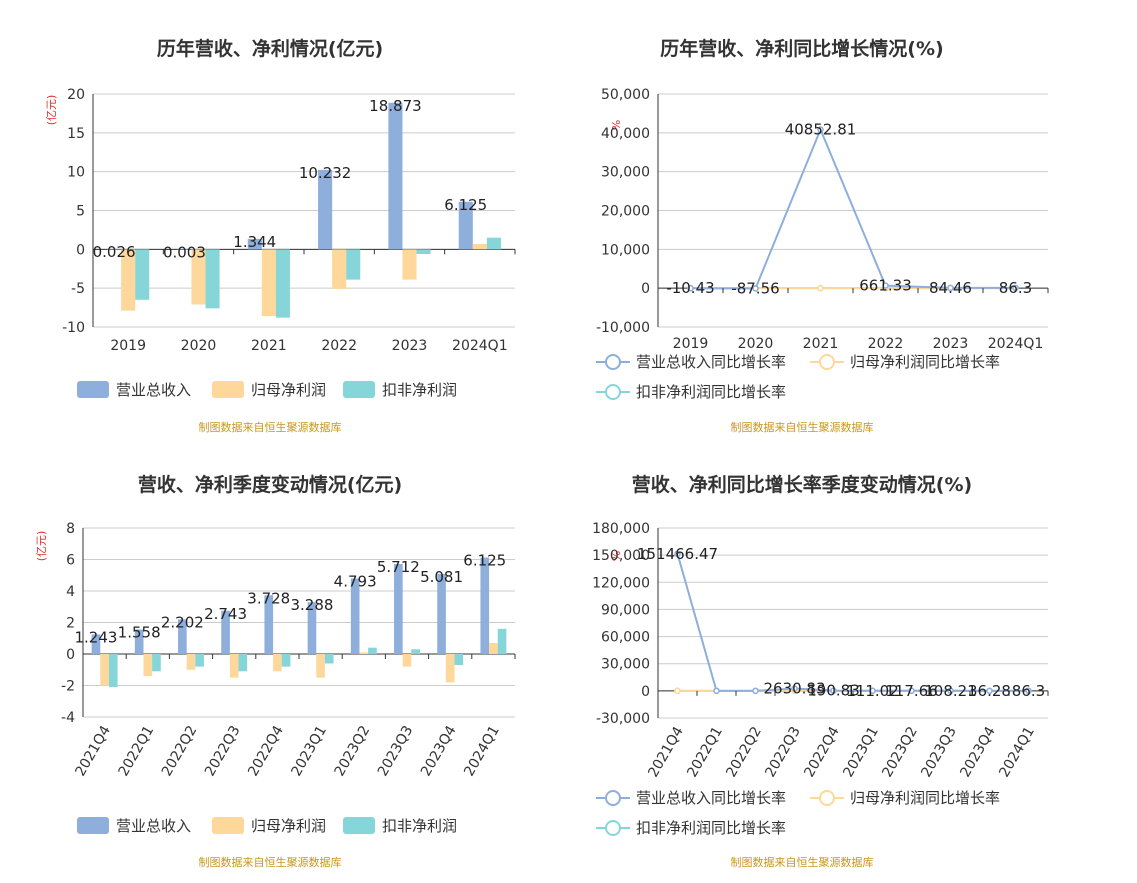 The width and height of the screenshot is (1137, 883). Describe the element at coordinates (861, 752) in the screenshot. I see `x-tick-label: 2023Q1` at that location.